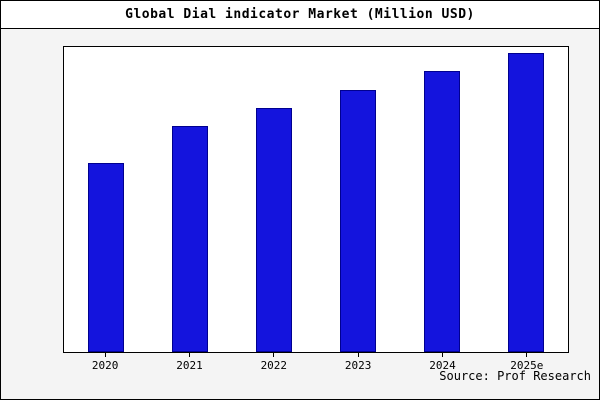 The width and height of the screenshot is (600, 400). I want to click on bar-2025e, so click(526, 202).